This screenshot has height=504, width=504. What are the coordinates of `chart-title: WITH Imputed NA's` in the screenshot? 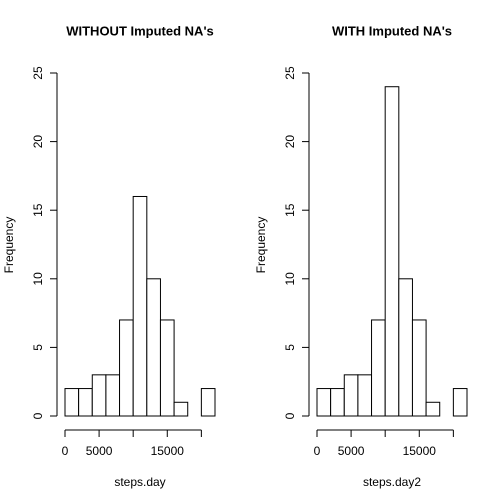 It's located at (392, 30).